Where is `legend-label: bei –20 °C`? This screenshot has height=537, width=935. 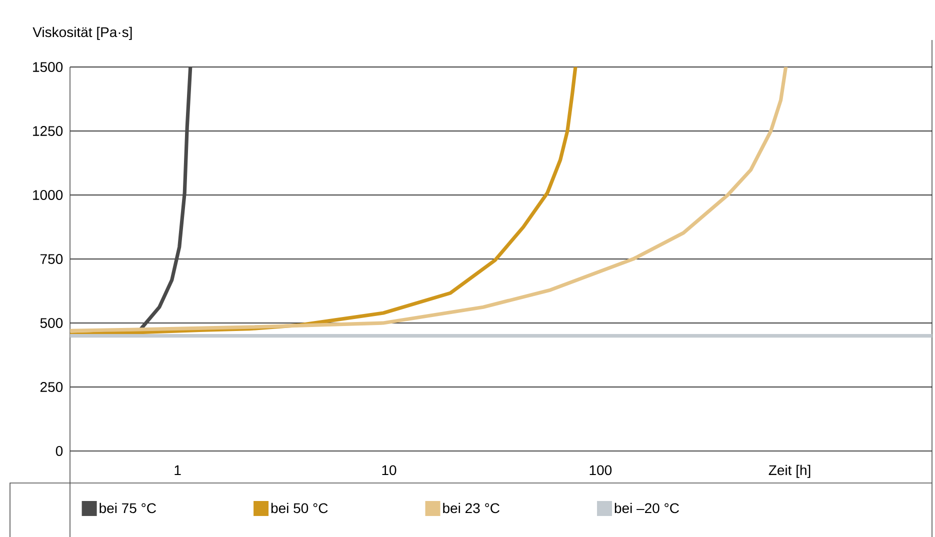 legend-label: bei –20 °C is located at coordinates (646, 508).